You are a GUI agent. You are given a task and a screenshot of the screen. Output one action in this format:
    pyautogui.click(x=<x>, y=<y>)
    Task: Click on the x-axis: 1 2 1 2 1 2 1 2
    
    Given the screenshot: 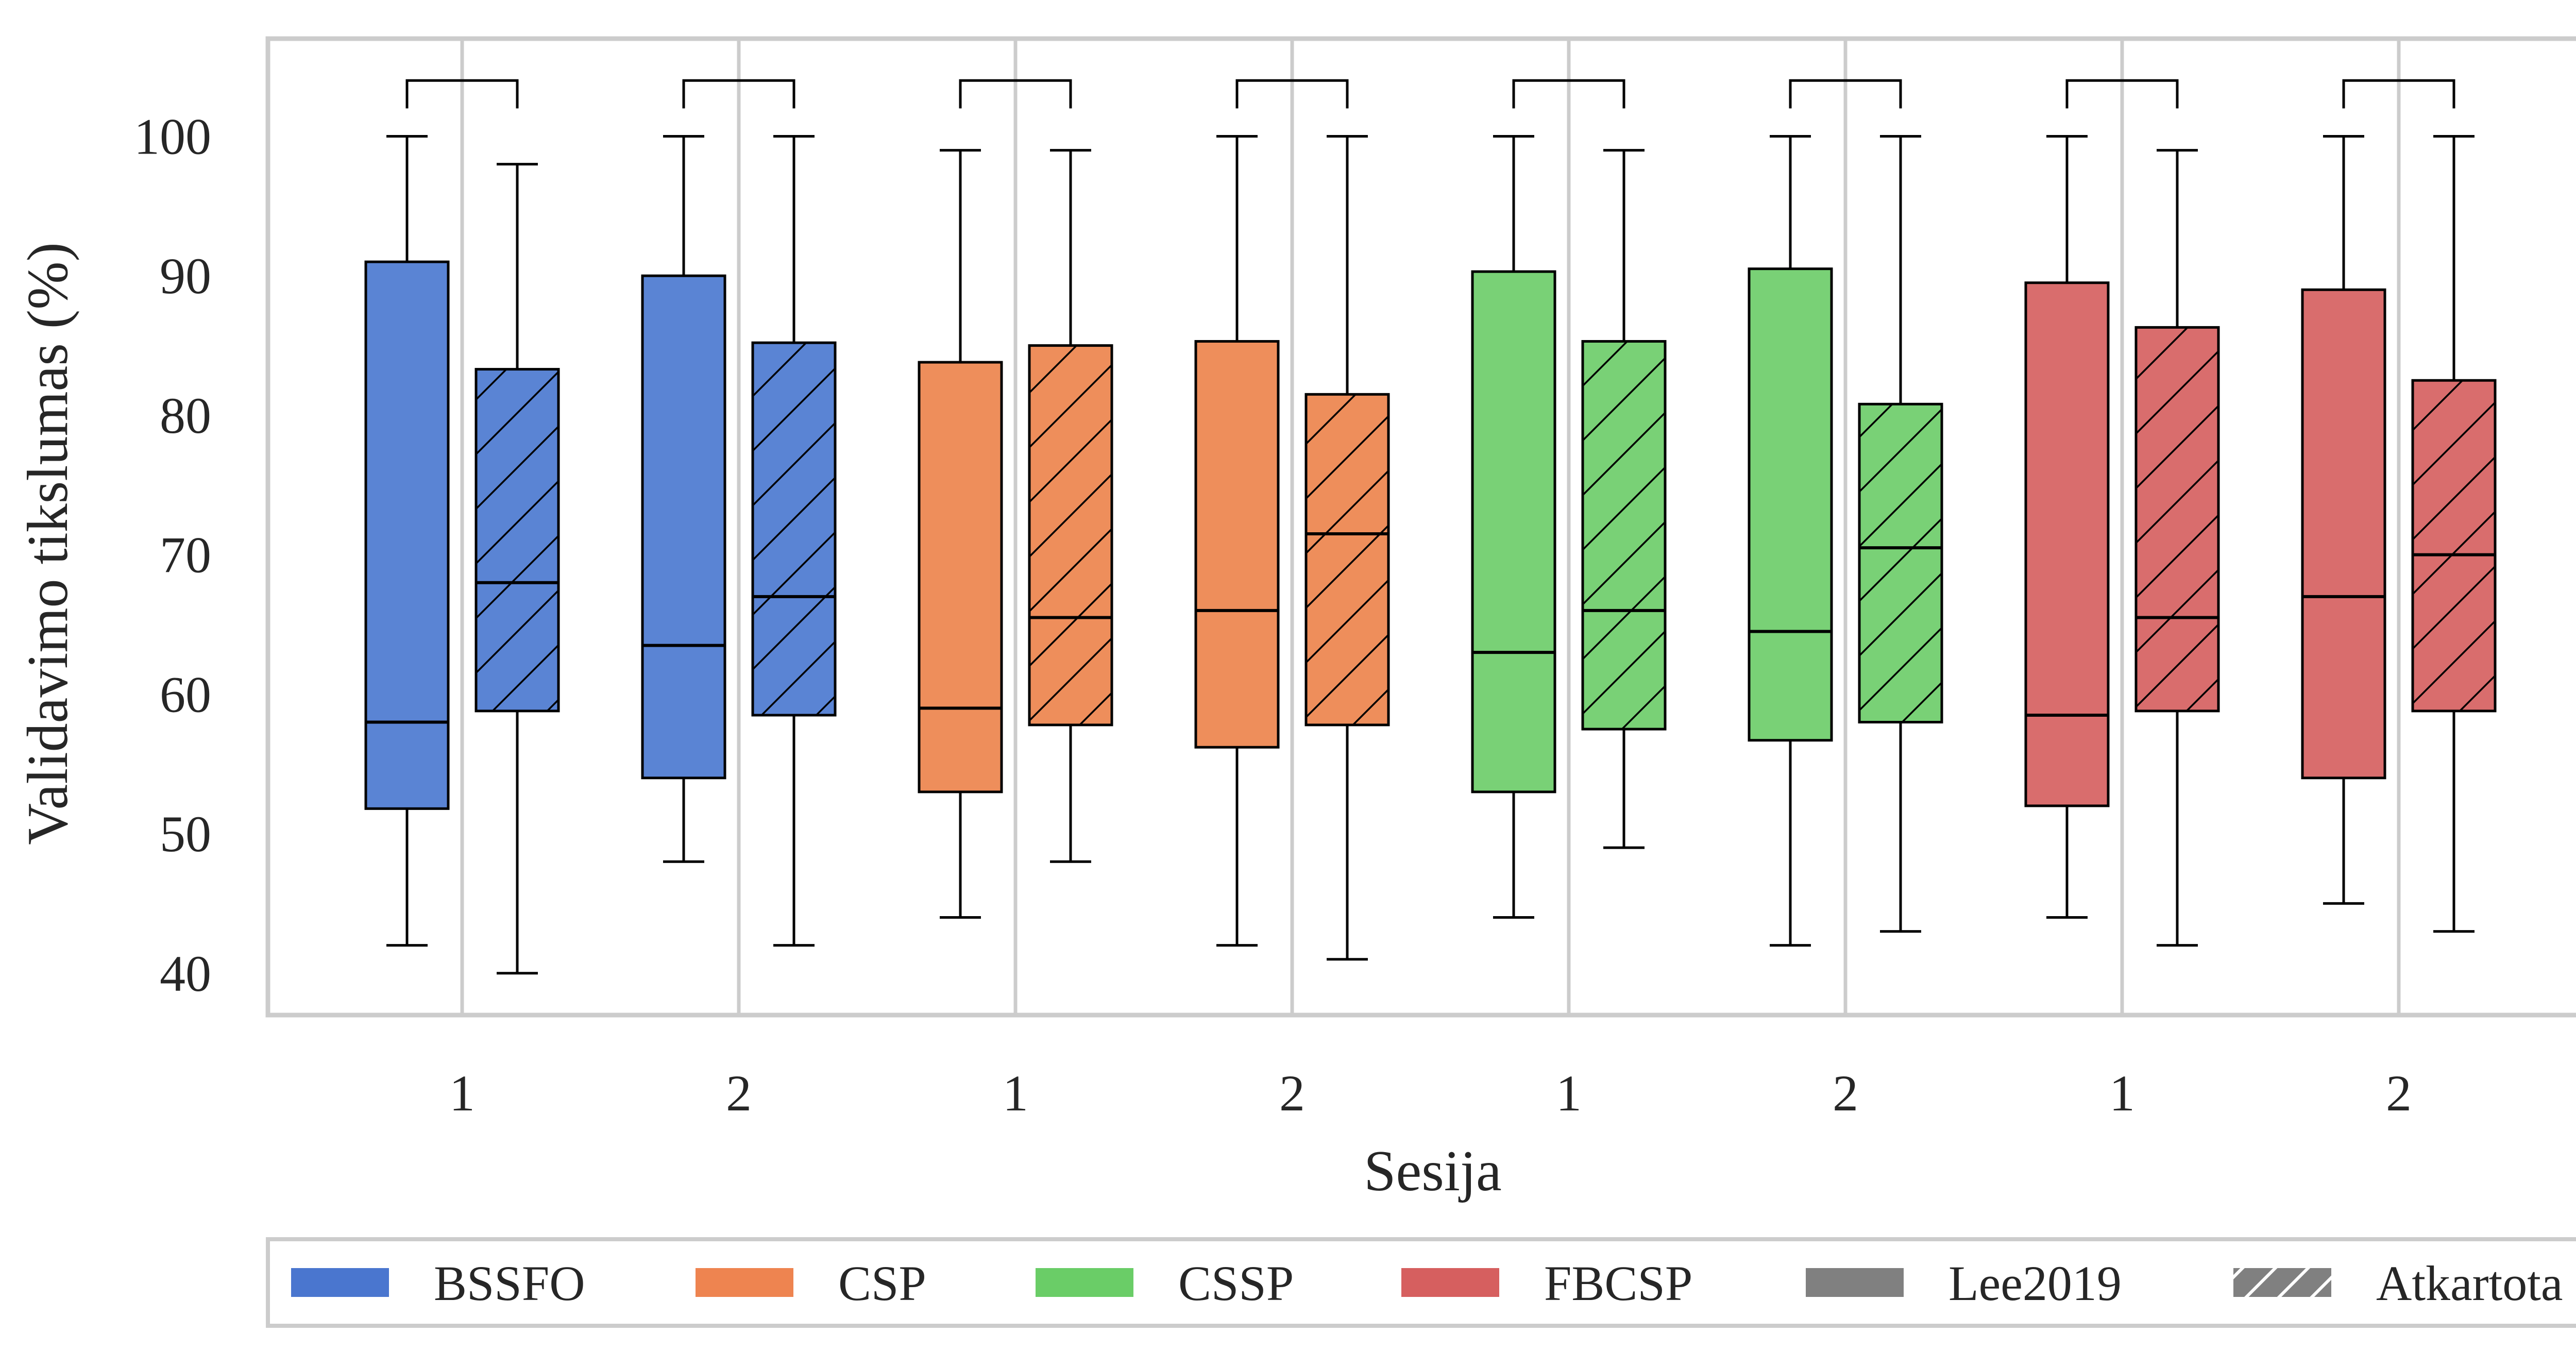 What is the action you would take?
    pyautogui.click(x=1430, y=1093)
    